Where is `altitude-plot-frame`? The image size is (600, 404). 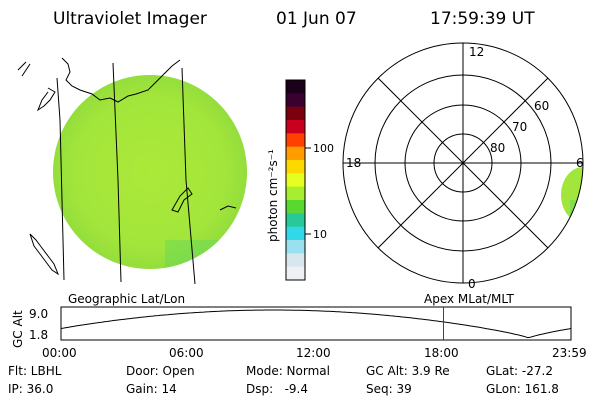 altitude-plot-frame is located at coordinates (316, 323).